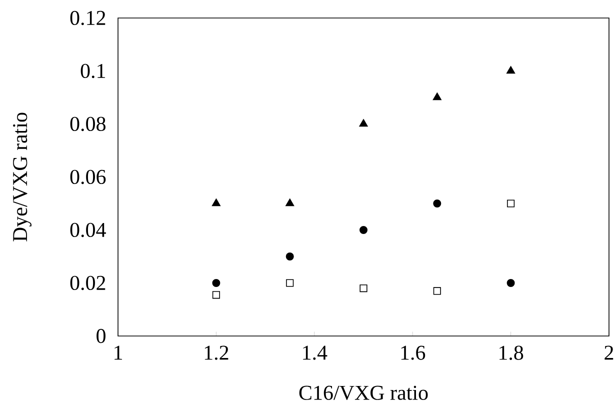 The image size is (614, 407). I want to click on y-tick-label: 0.02, so click(88, 283).